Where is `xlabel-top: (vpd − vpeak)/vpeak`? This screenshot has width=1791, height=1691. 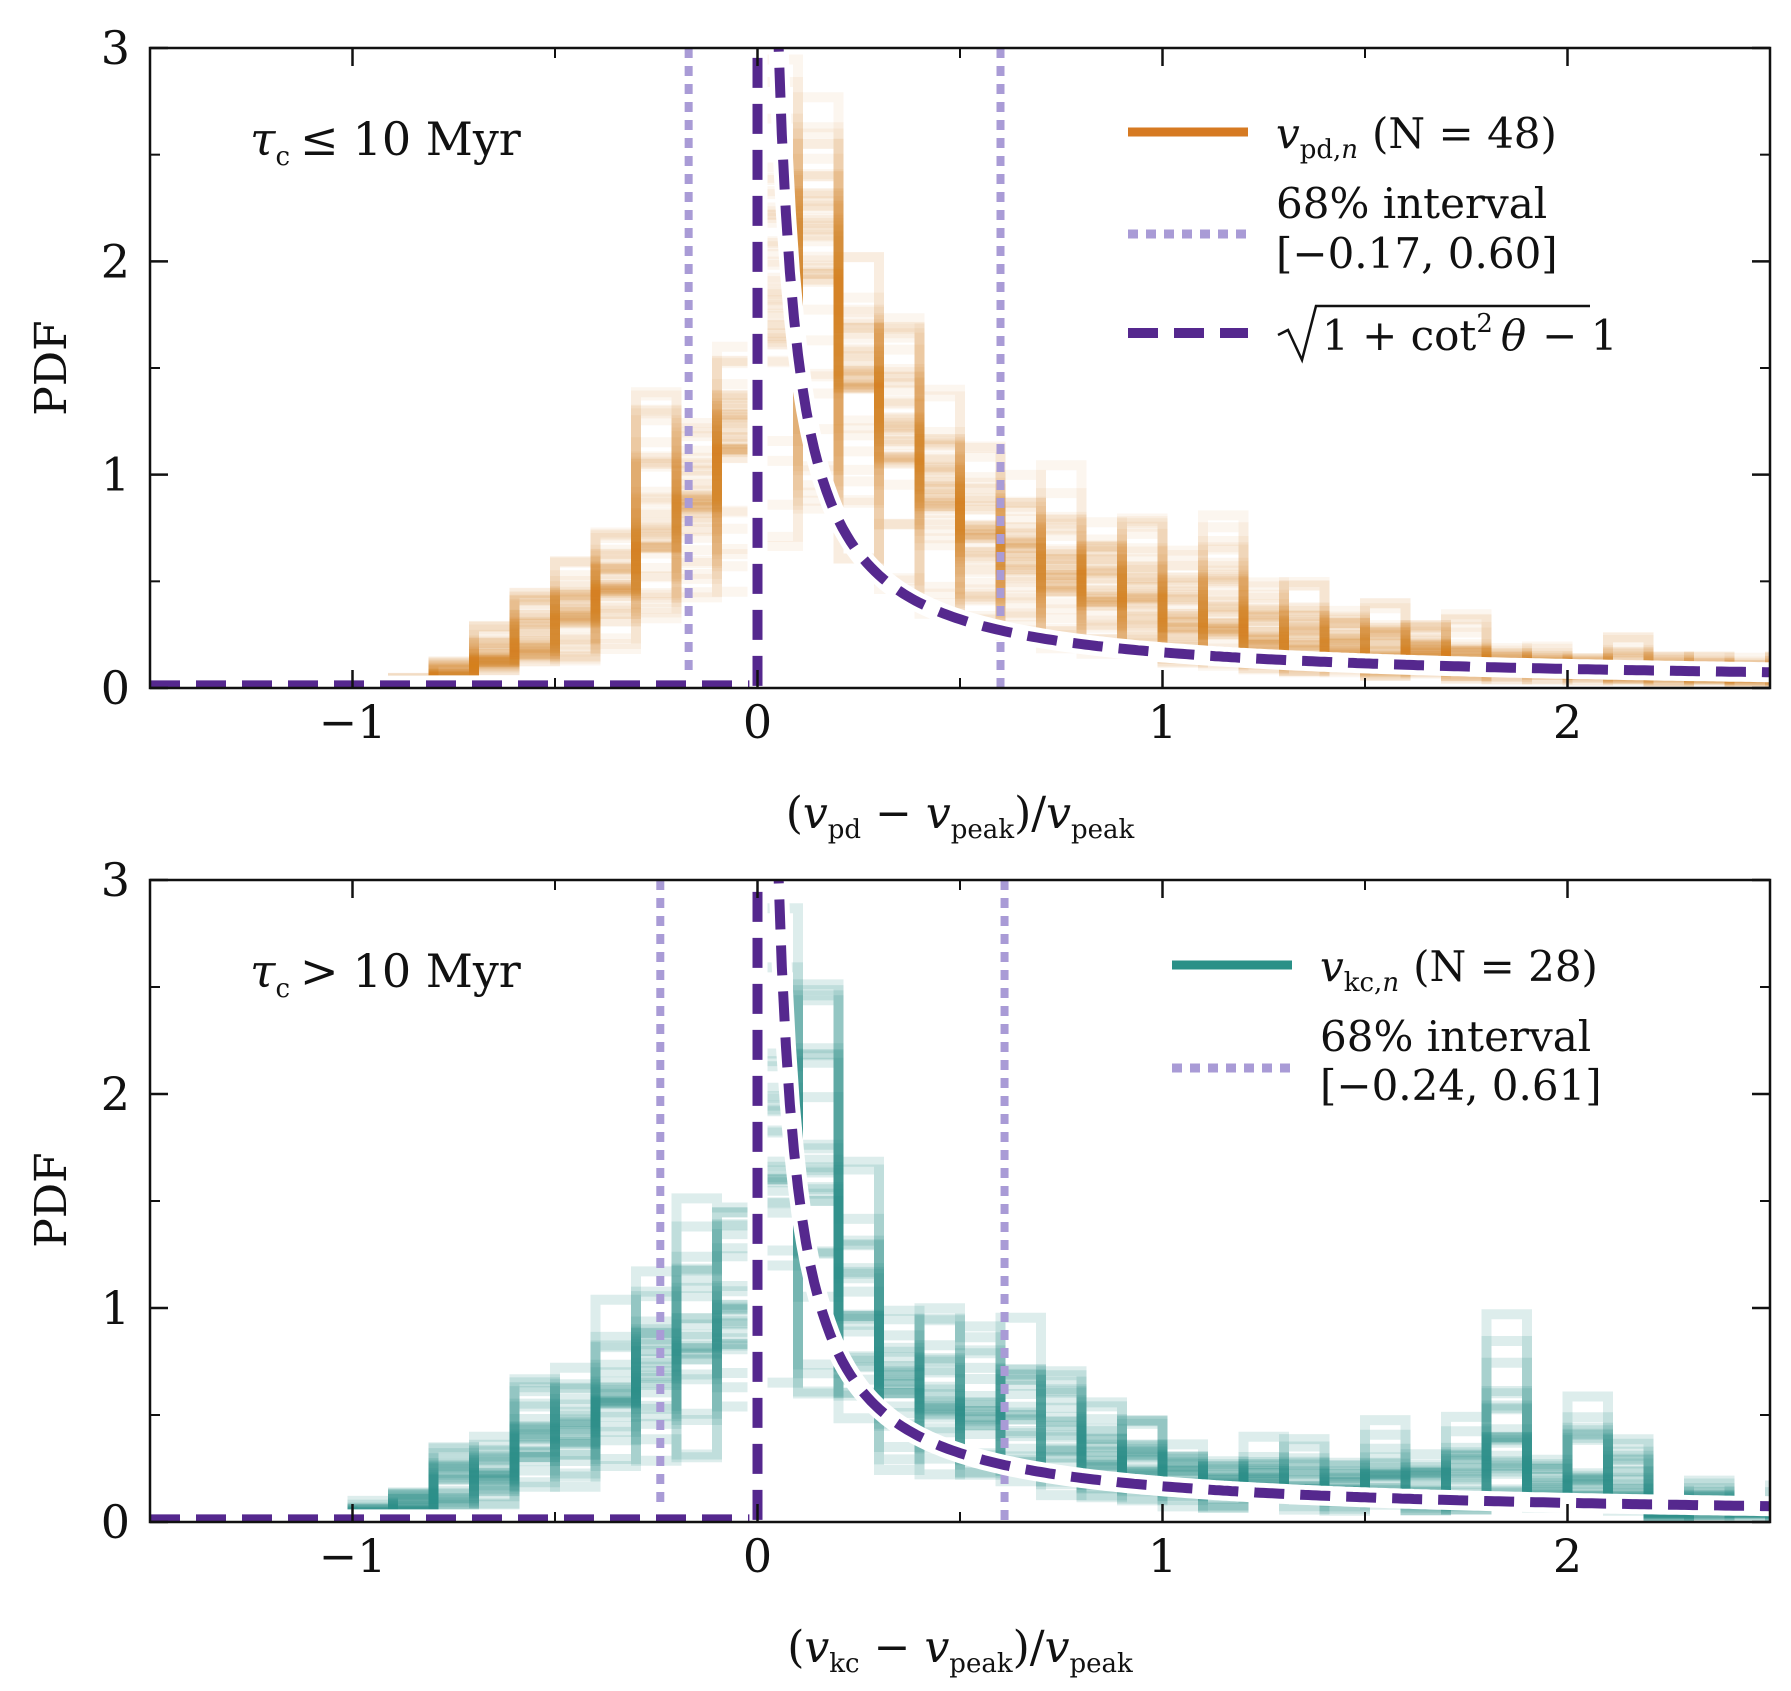 xlabel-top: (vpd − vpeak)/vpeak is located at coordinates (960, 816).